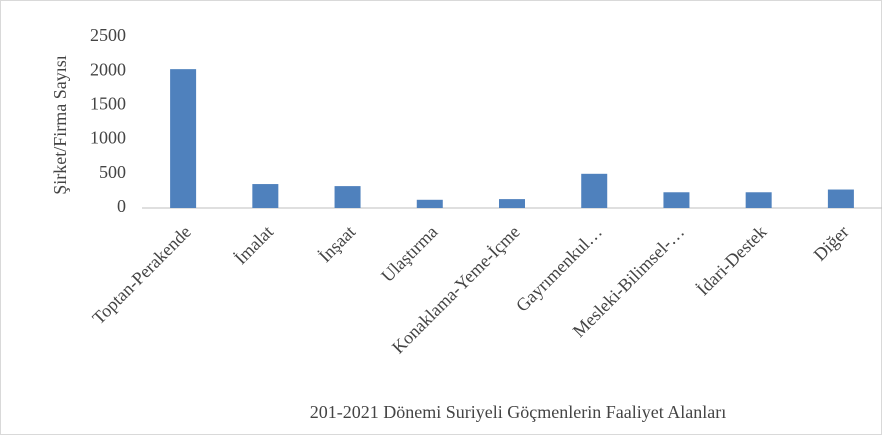 The image size is (882, 440). I want to click on y-axis-label: Şirket/Firma Sayısı, so click(60, 125).